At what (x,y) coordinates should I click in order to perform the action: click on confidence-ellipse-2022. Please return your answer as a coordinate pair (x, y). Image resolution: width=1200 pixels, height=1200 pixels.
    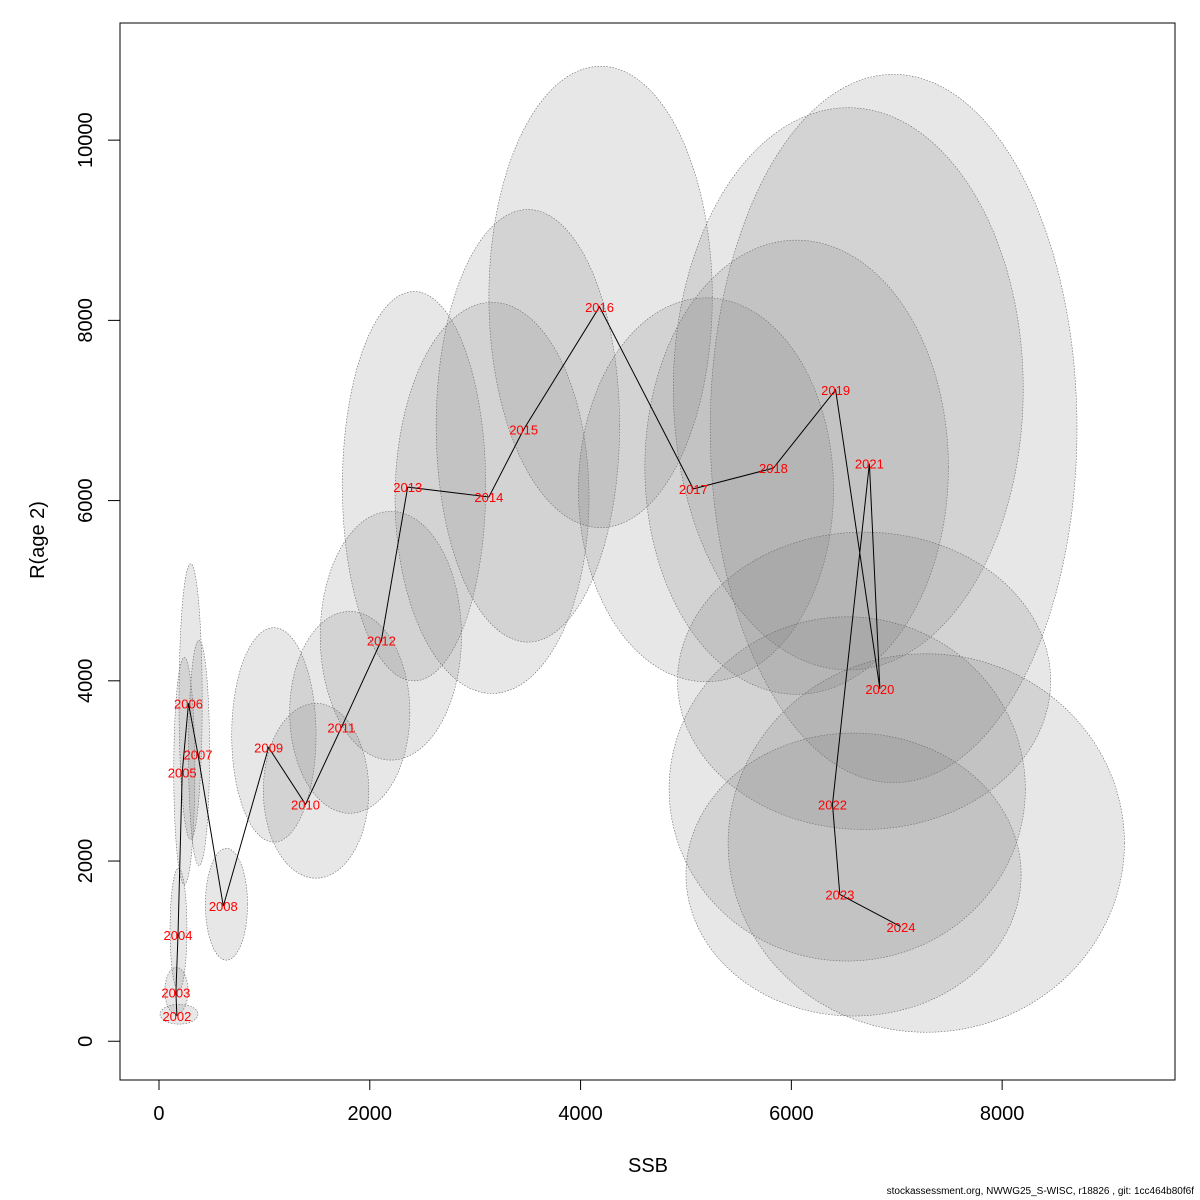
    Looking at the image, I should click on (847, 789).